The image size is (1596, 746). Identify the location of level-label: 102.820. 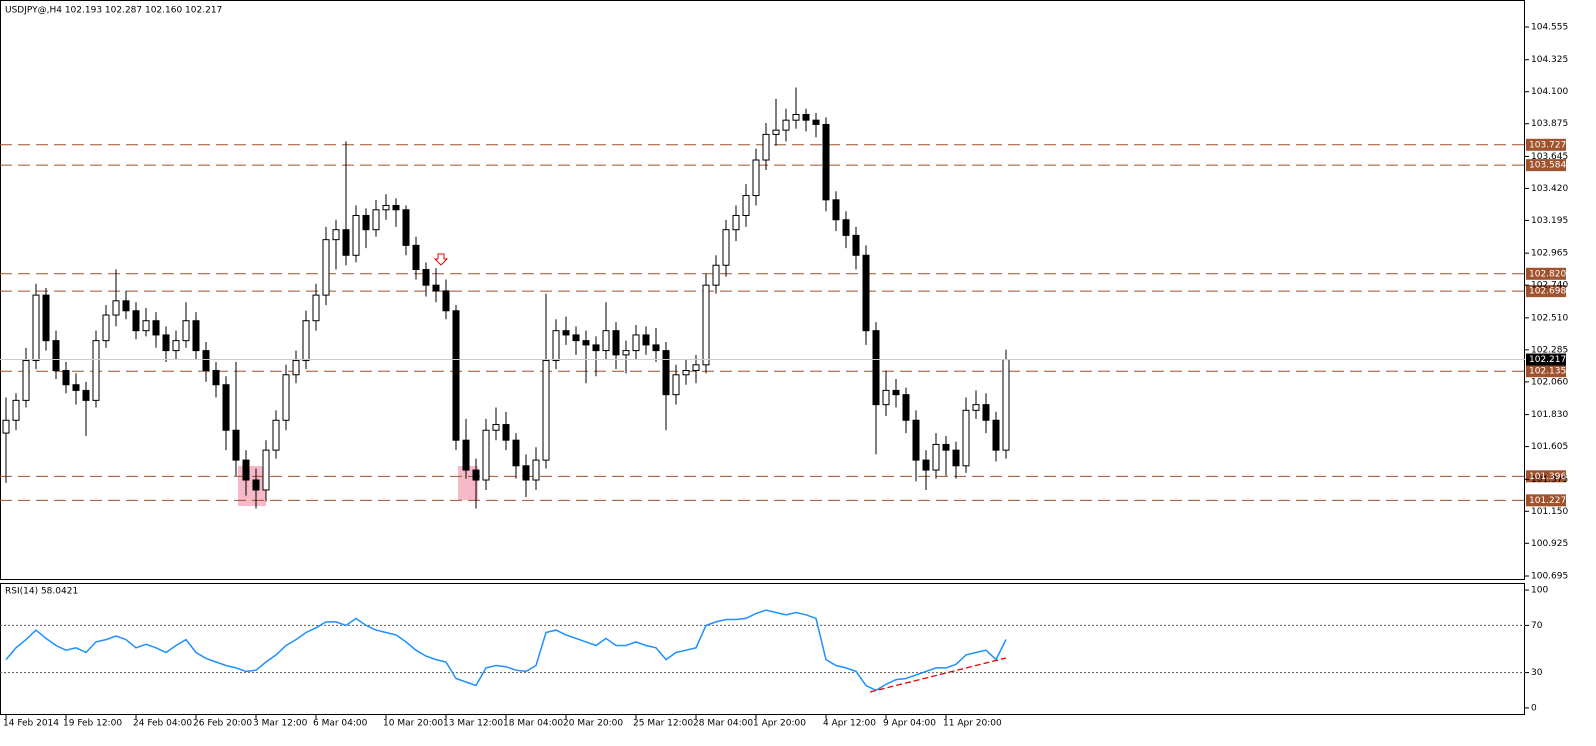
(1547, 274).